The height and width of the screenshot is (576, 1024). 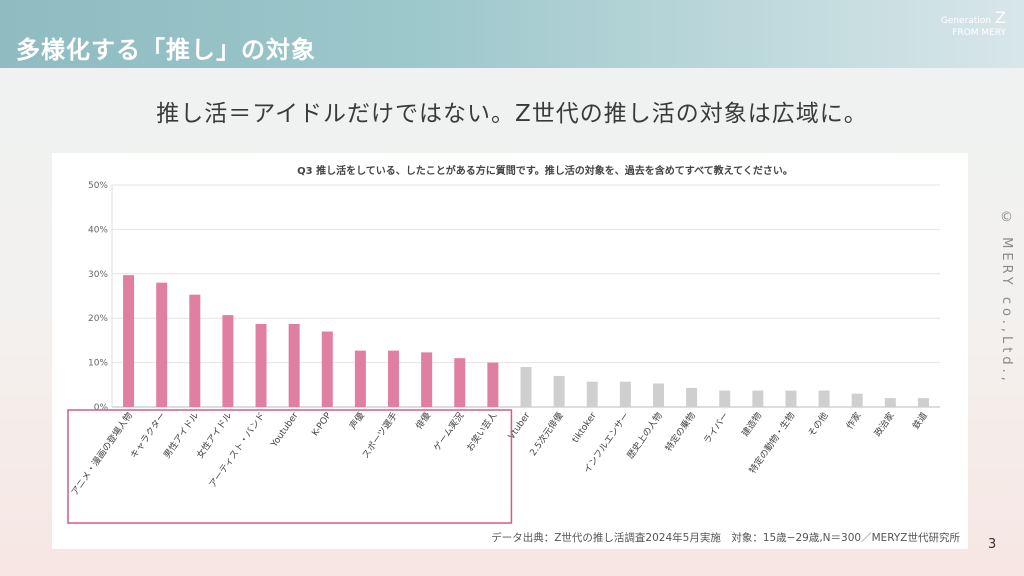 What do you see at coordinates (1006, 297) in the screenshot?
I see `copyright-notice: © MERY co.,Ltd.,` at bounding box center [1006, 297].